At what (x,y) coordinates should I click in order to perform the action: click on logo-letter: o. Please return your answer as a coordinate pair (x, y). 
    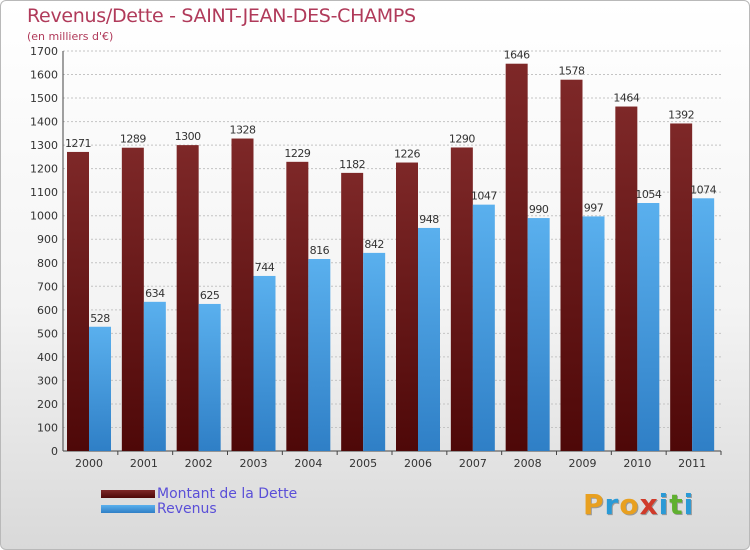
    Looking at the image, I should click on (629, 504).